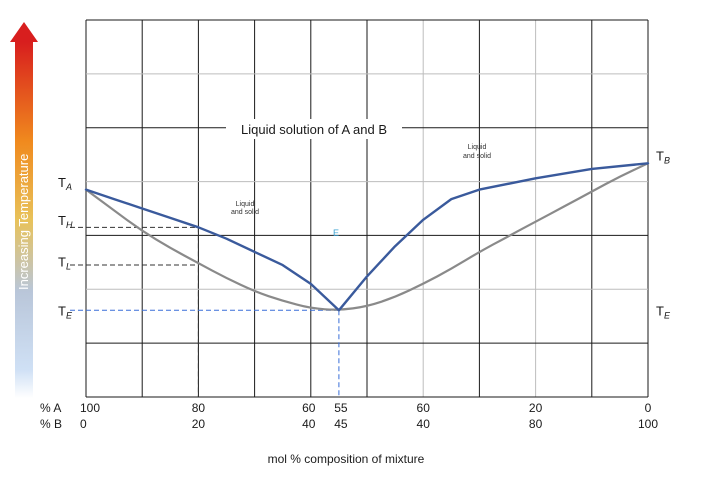  What do you see at coordinates (24, 32) in the screenshot?
I see `temperature-arrow-head` at bounding box center [24, 32].